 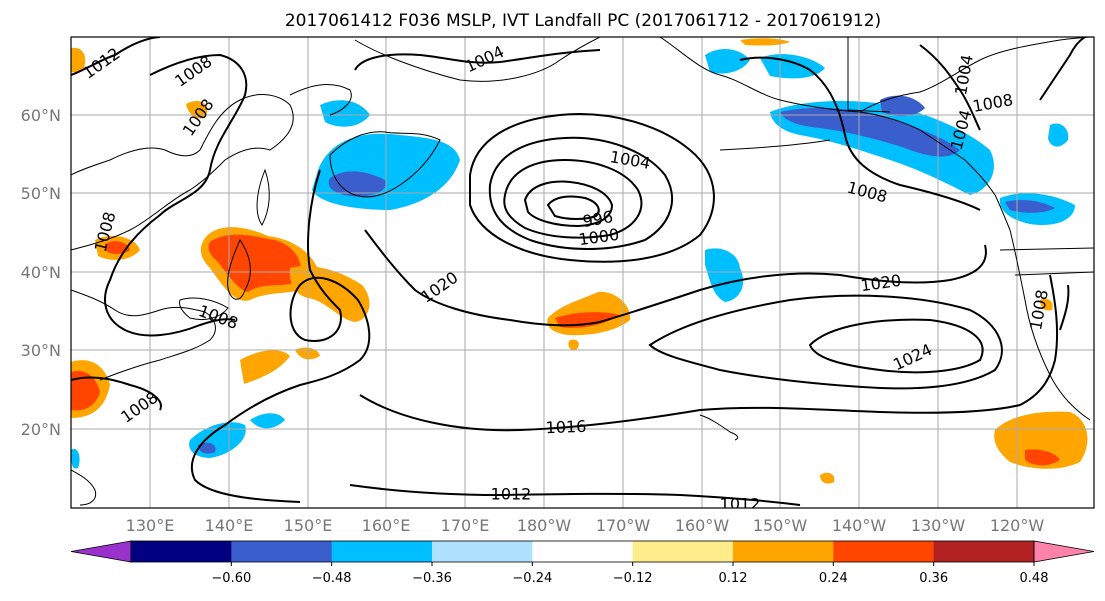 What do you see at coordinates (41, 350) in the screenshot?
I see `lat-tick-label: 30°N` at bounding box center [41, 350].